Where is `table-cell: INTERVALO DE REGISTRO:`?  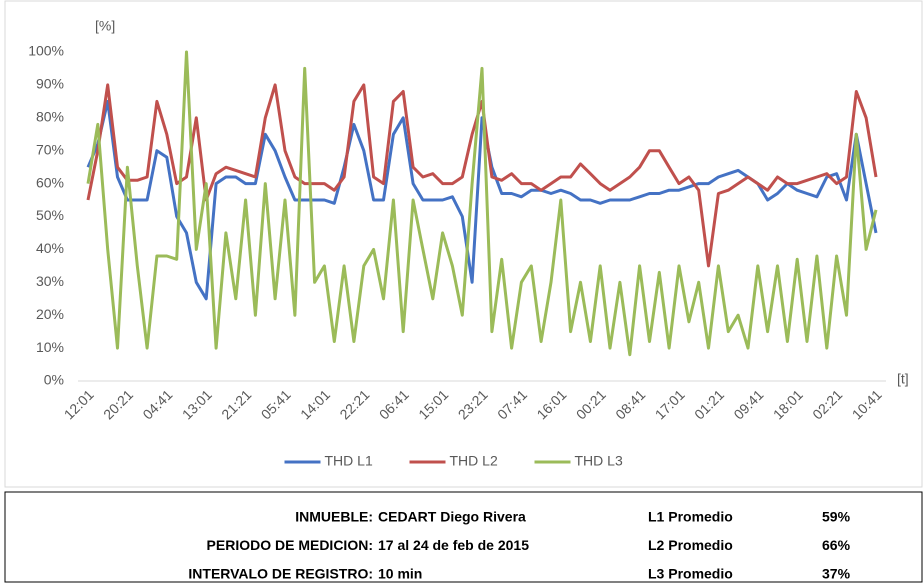 table-cell: INTERVALO DE REGISTRO: is located at coordinates (280, 574).